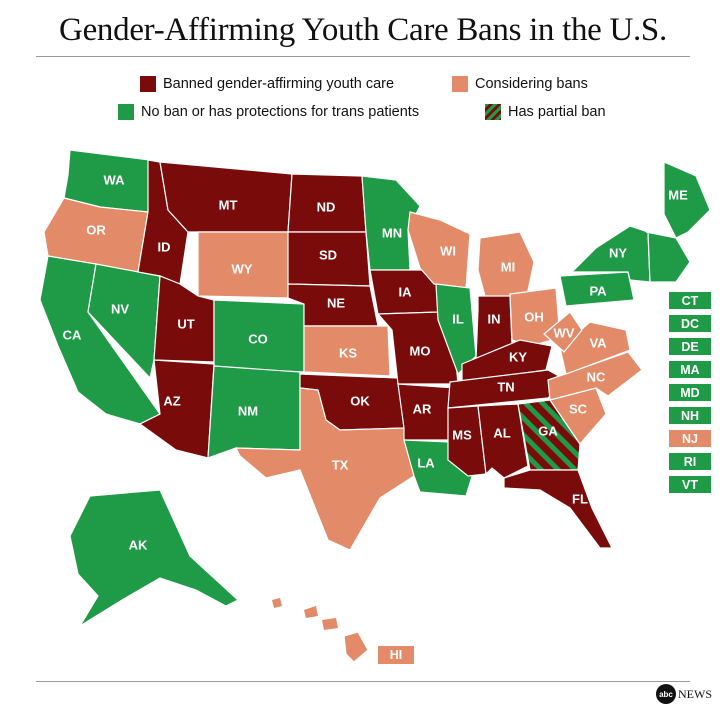 This screenshot has width=726, height=714. I want to click on state-label-ut: UT, so click(185, 323).